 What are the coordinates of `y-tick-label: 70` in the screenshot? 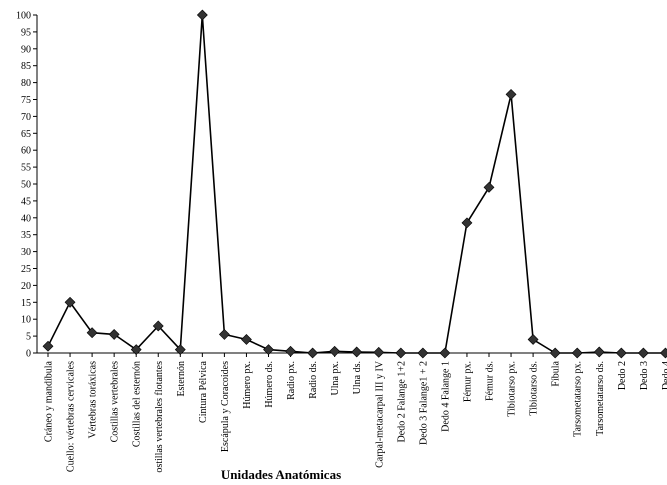 It's located at (26, 117).